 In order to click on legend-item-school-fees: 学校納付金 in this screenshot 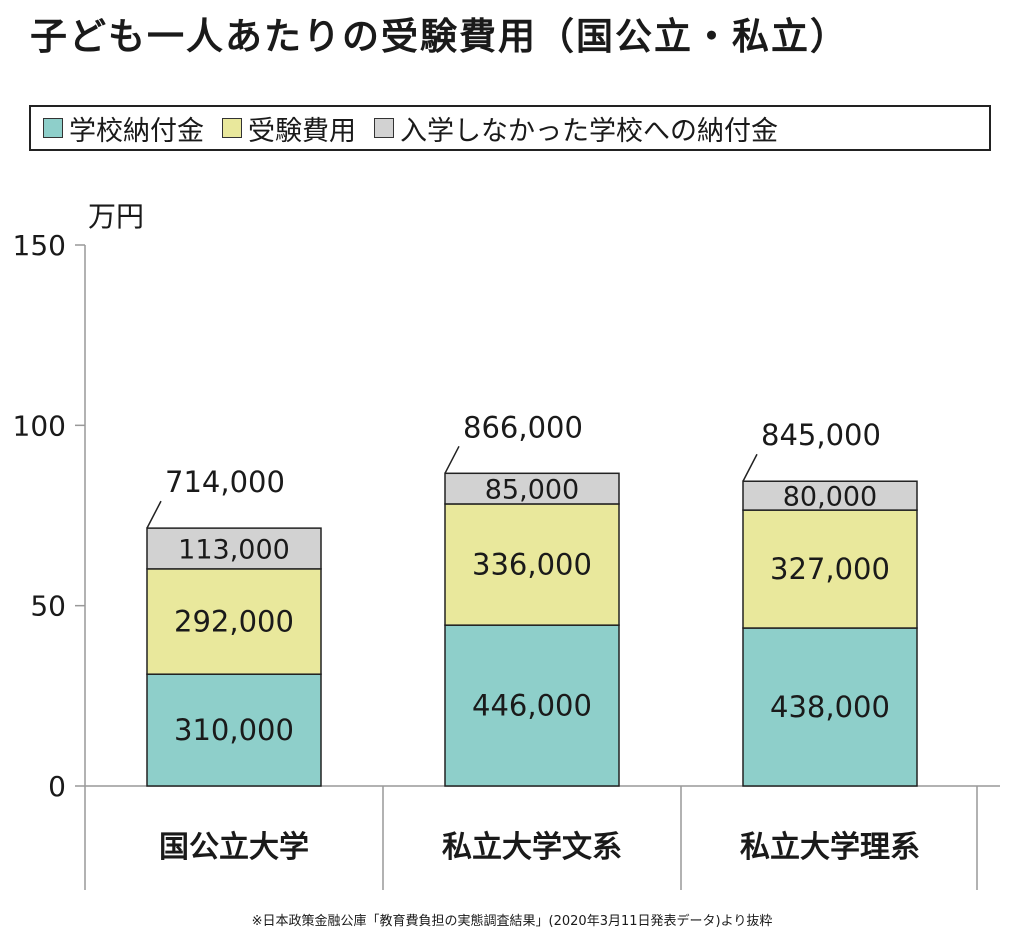, I will do `click(123, 128)`.